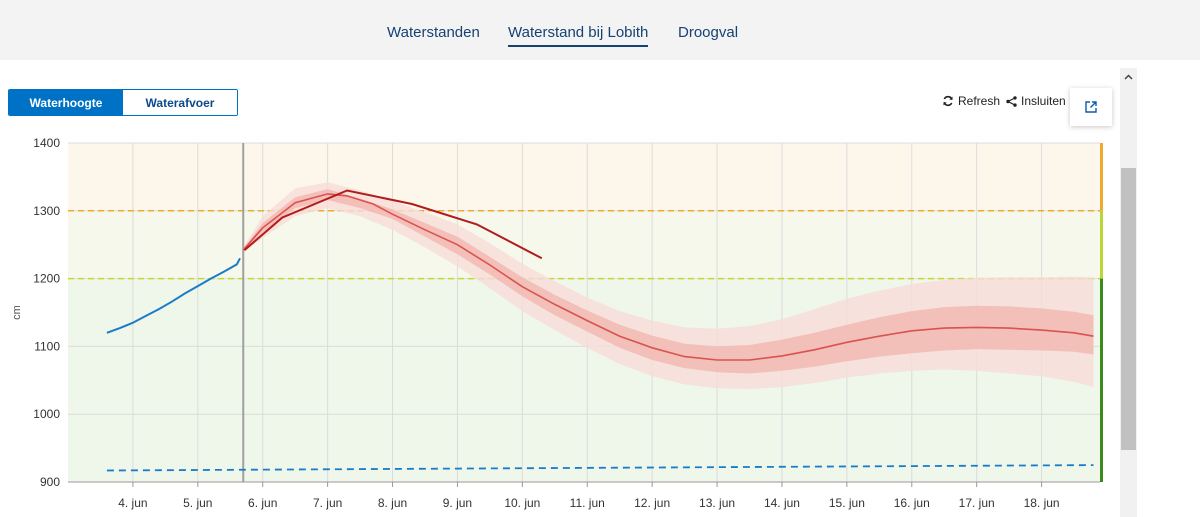 This screenshot has width=1200, height=517. What do you see at coordinates (584, 244) in the screenshot?
I see `zone-mid` at bounding box center [584, 244].